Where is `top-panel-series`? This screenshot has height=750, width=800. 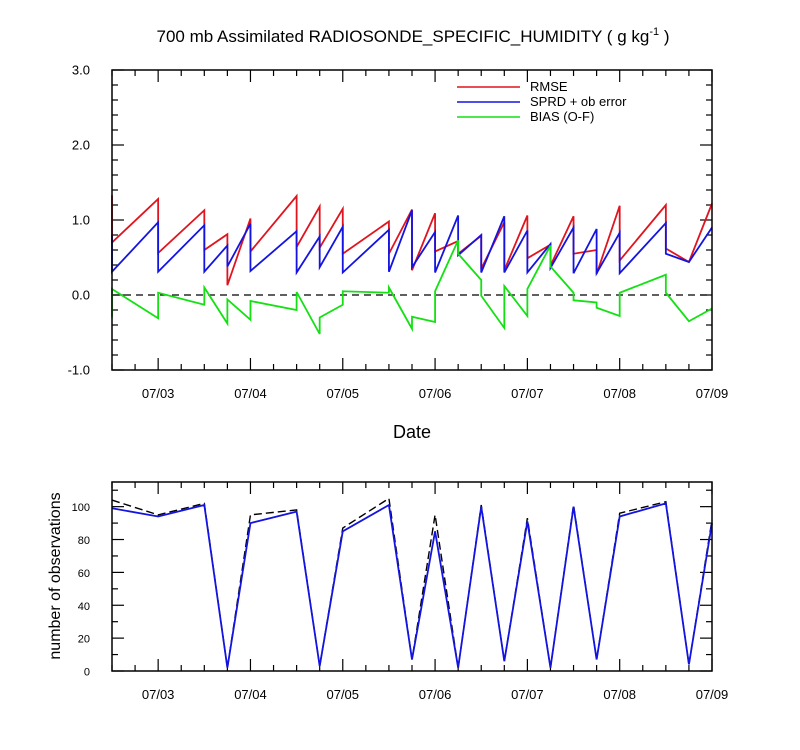 top-panel-series is located at coordinates (412, 264).